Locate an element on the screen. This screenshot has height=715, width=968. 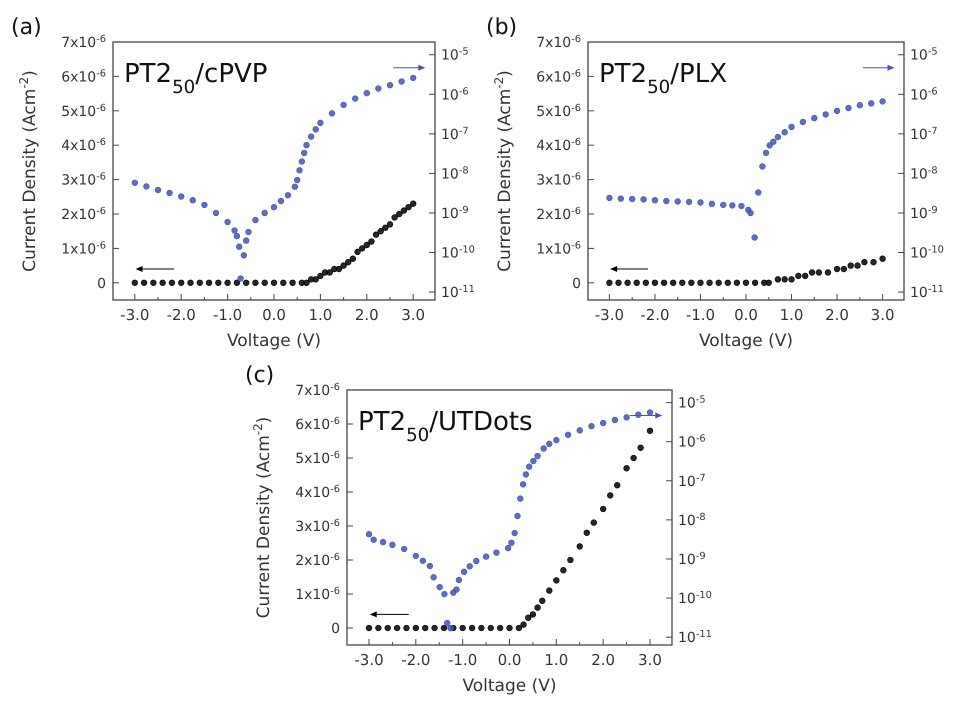
text: (c) is located at coordinates (259, 375).